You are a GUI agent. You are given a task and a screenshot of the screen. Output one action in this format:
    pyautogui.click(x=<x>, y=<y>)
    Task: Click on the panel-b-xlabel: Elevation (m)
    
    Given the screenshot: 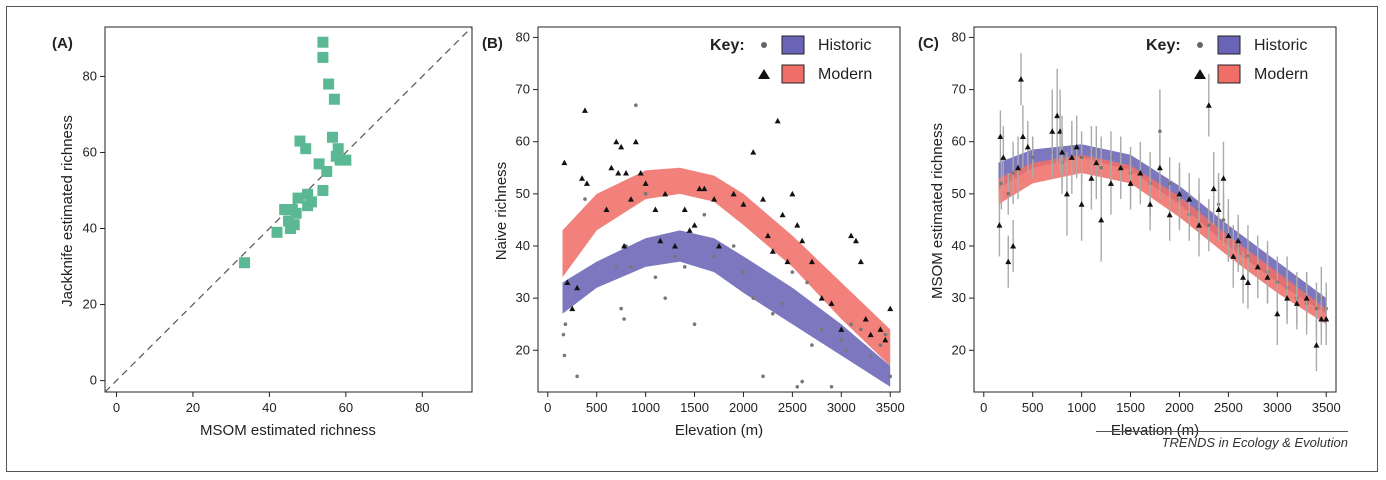 What is the action you would take?
    pyautogui.click(x=719, y=430)
    